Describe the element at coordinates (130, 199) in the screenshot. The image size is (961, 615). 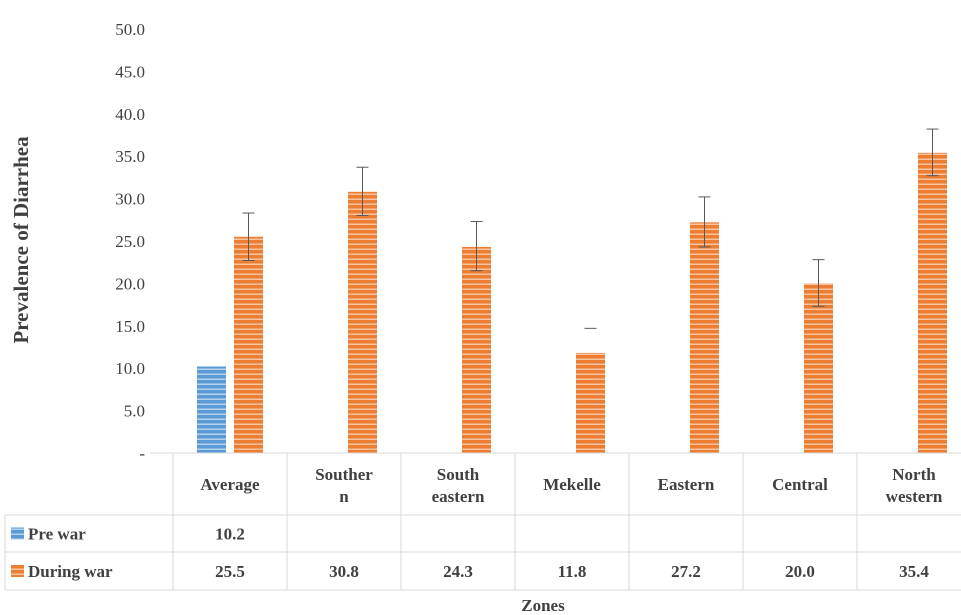
I see `y-tick-label: 30.0` at that location.